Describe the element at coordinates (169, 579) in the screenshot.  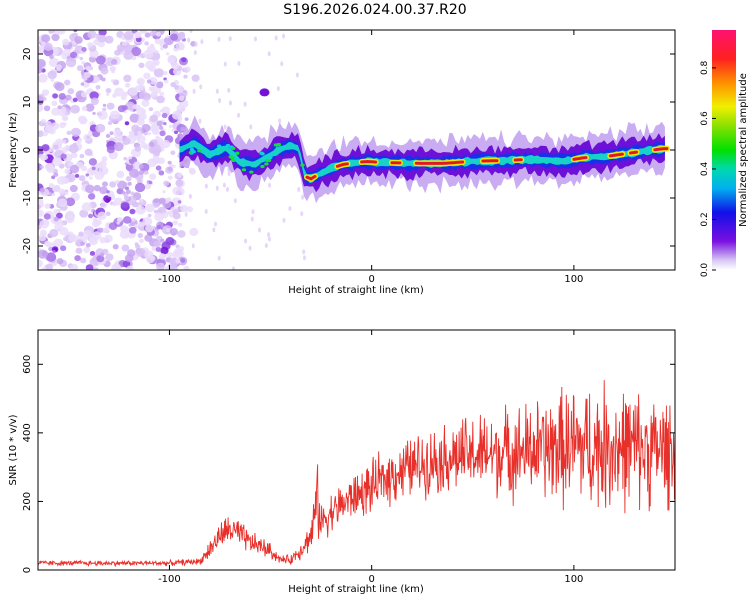
I see `x-tick-label: -100` at that location.